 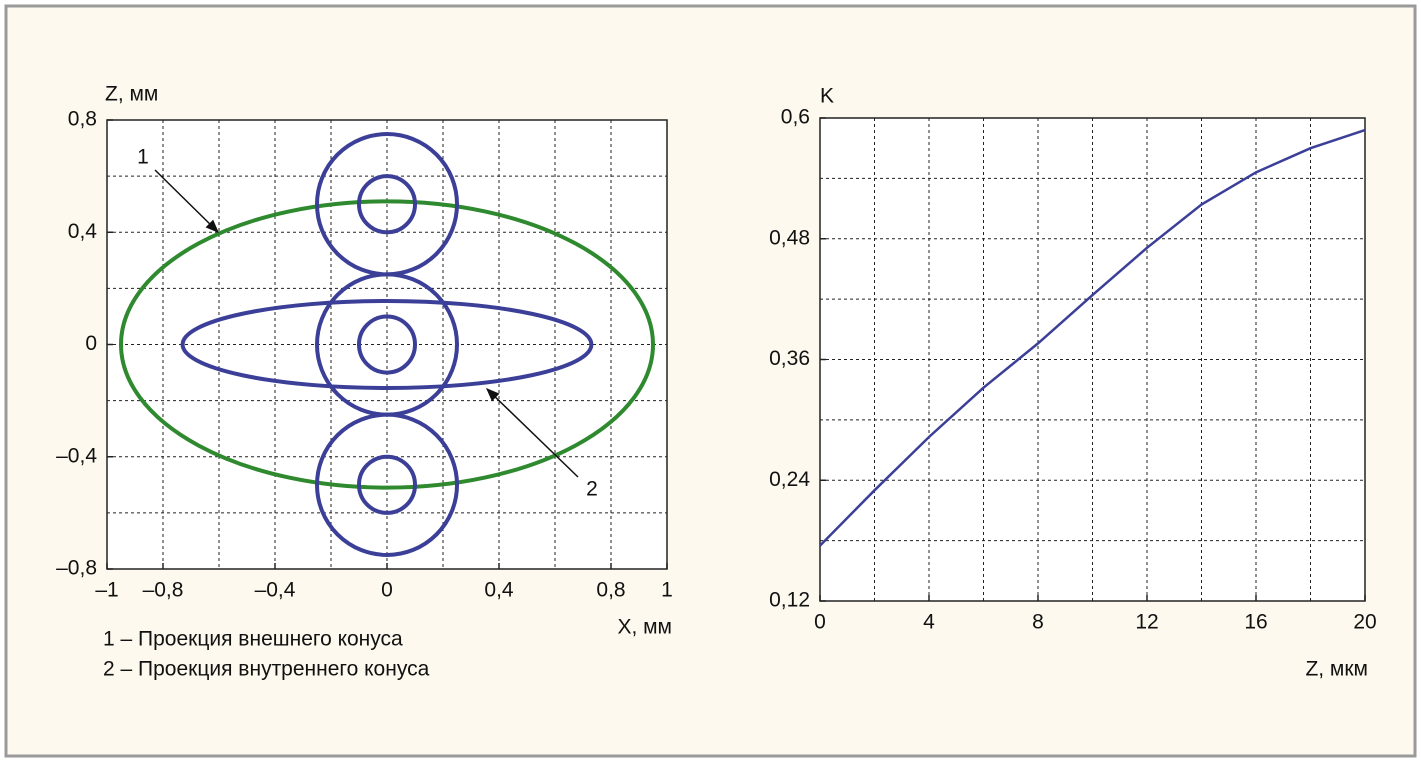 What do you see at coordinates (789, 358) in the screenshot?
I see `y-tick-label: 0,36` at bounding box center [789, 358].